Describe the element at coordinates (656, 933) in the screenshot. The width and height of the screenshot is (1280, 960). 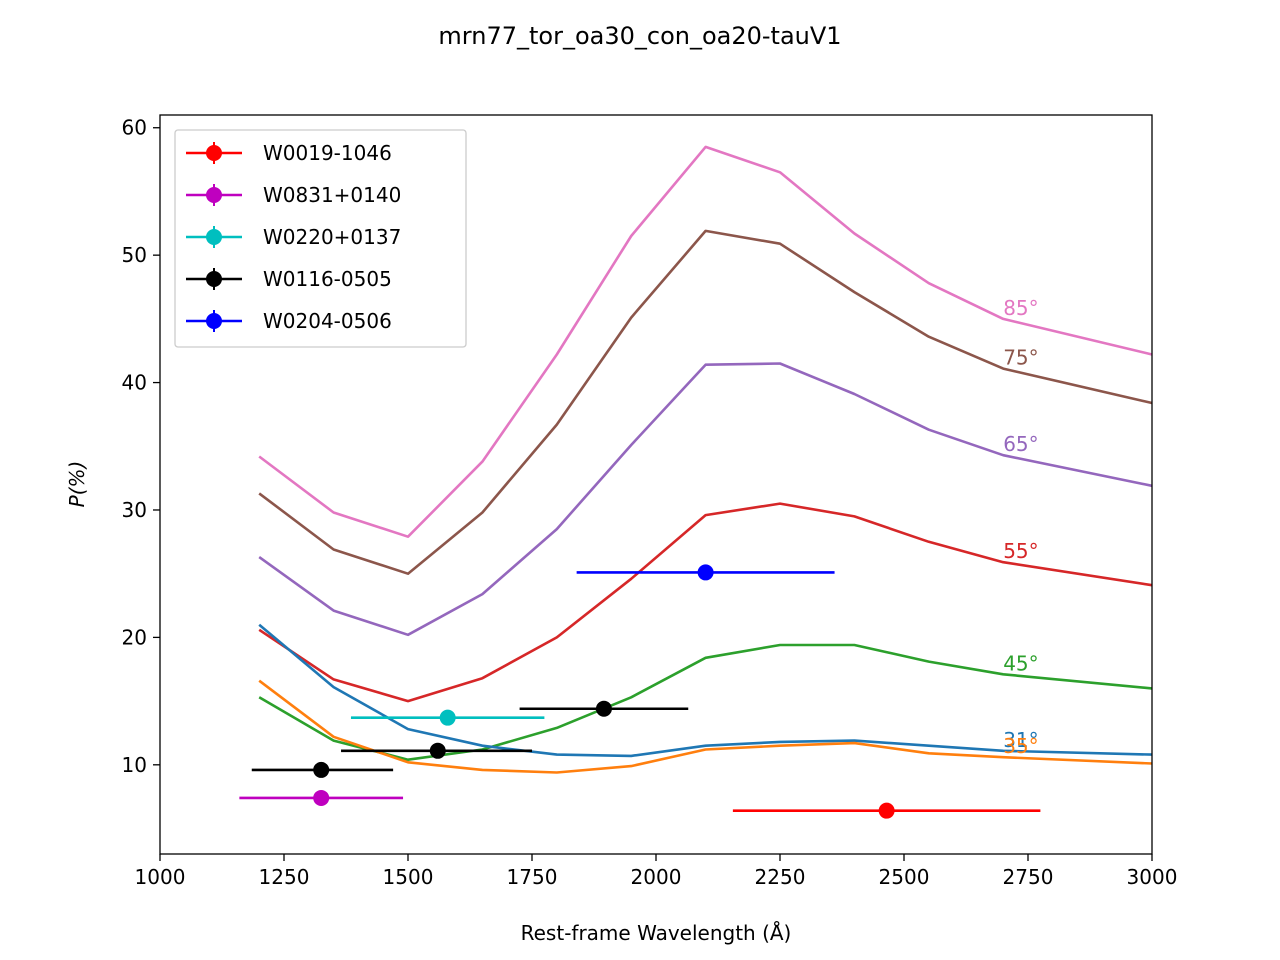
I see `x-axis-label: Rest-frame Wavelength (Å)` at that location.